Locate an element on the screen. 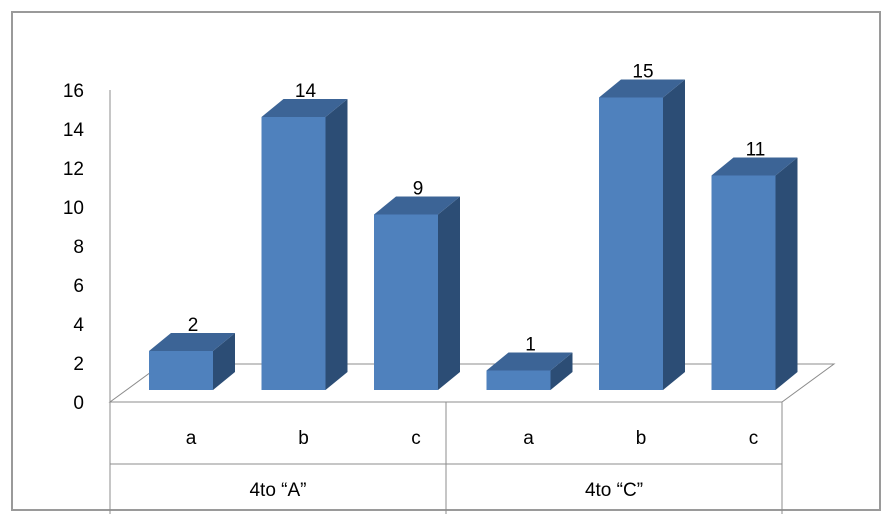  data-label: 1 is located at coordinates (530, 345).